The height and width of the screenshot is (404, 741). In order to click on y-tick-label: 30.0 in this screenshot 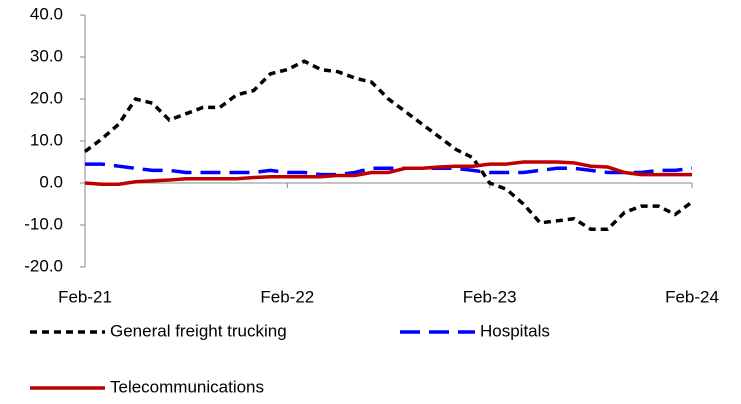, I will do `click(46, 55)`.